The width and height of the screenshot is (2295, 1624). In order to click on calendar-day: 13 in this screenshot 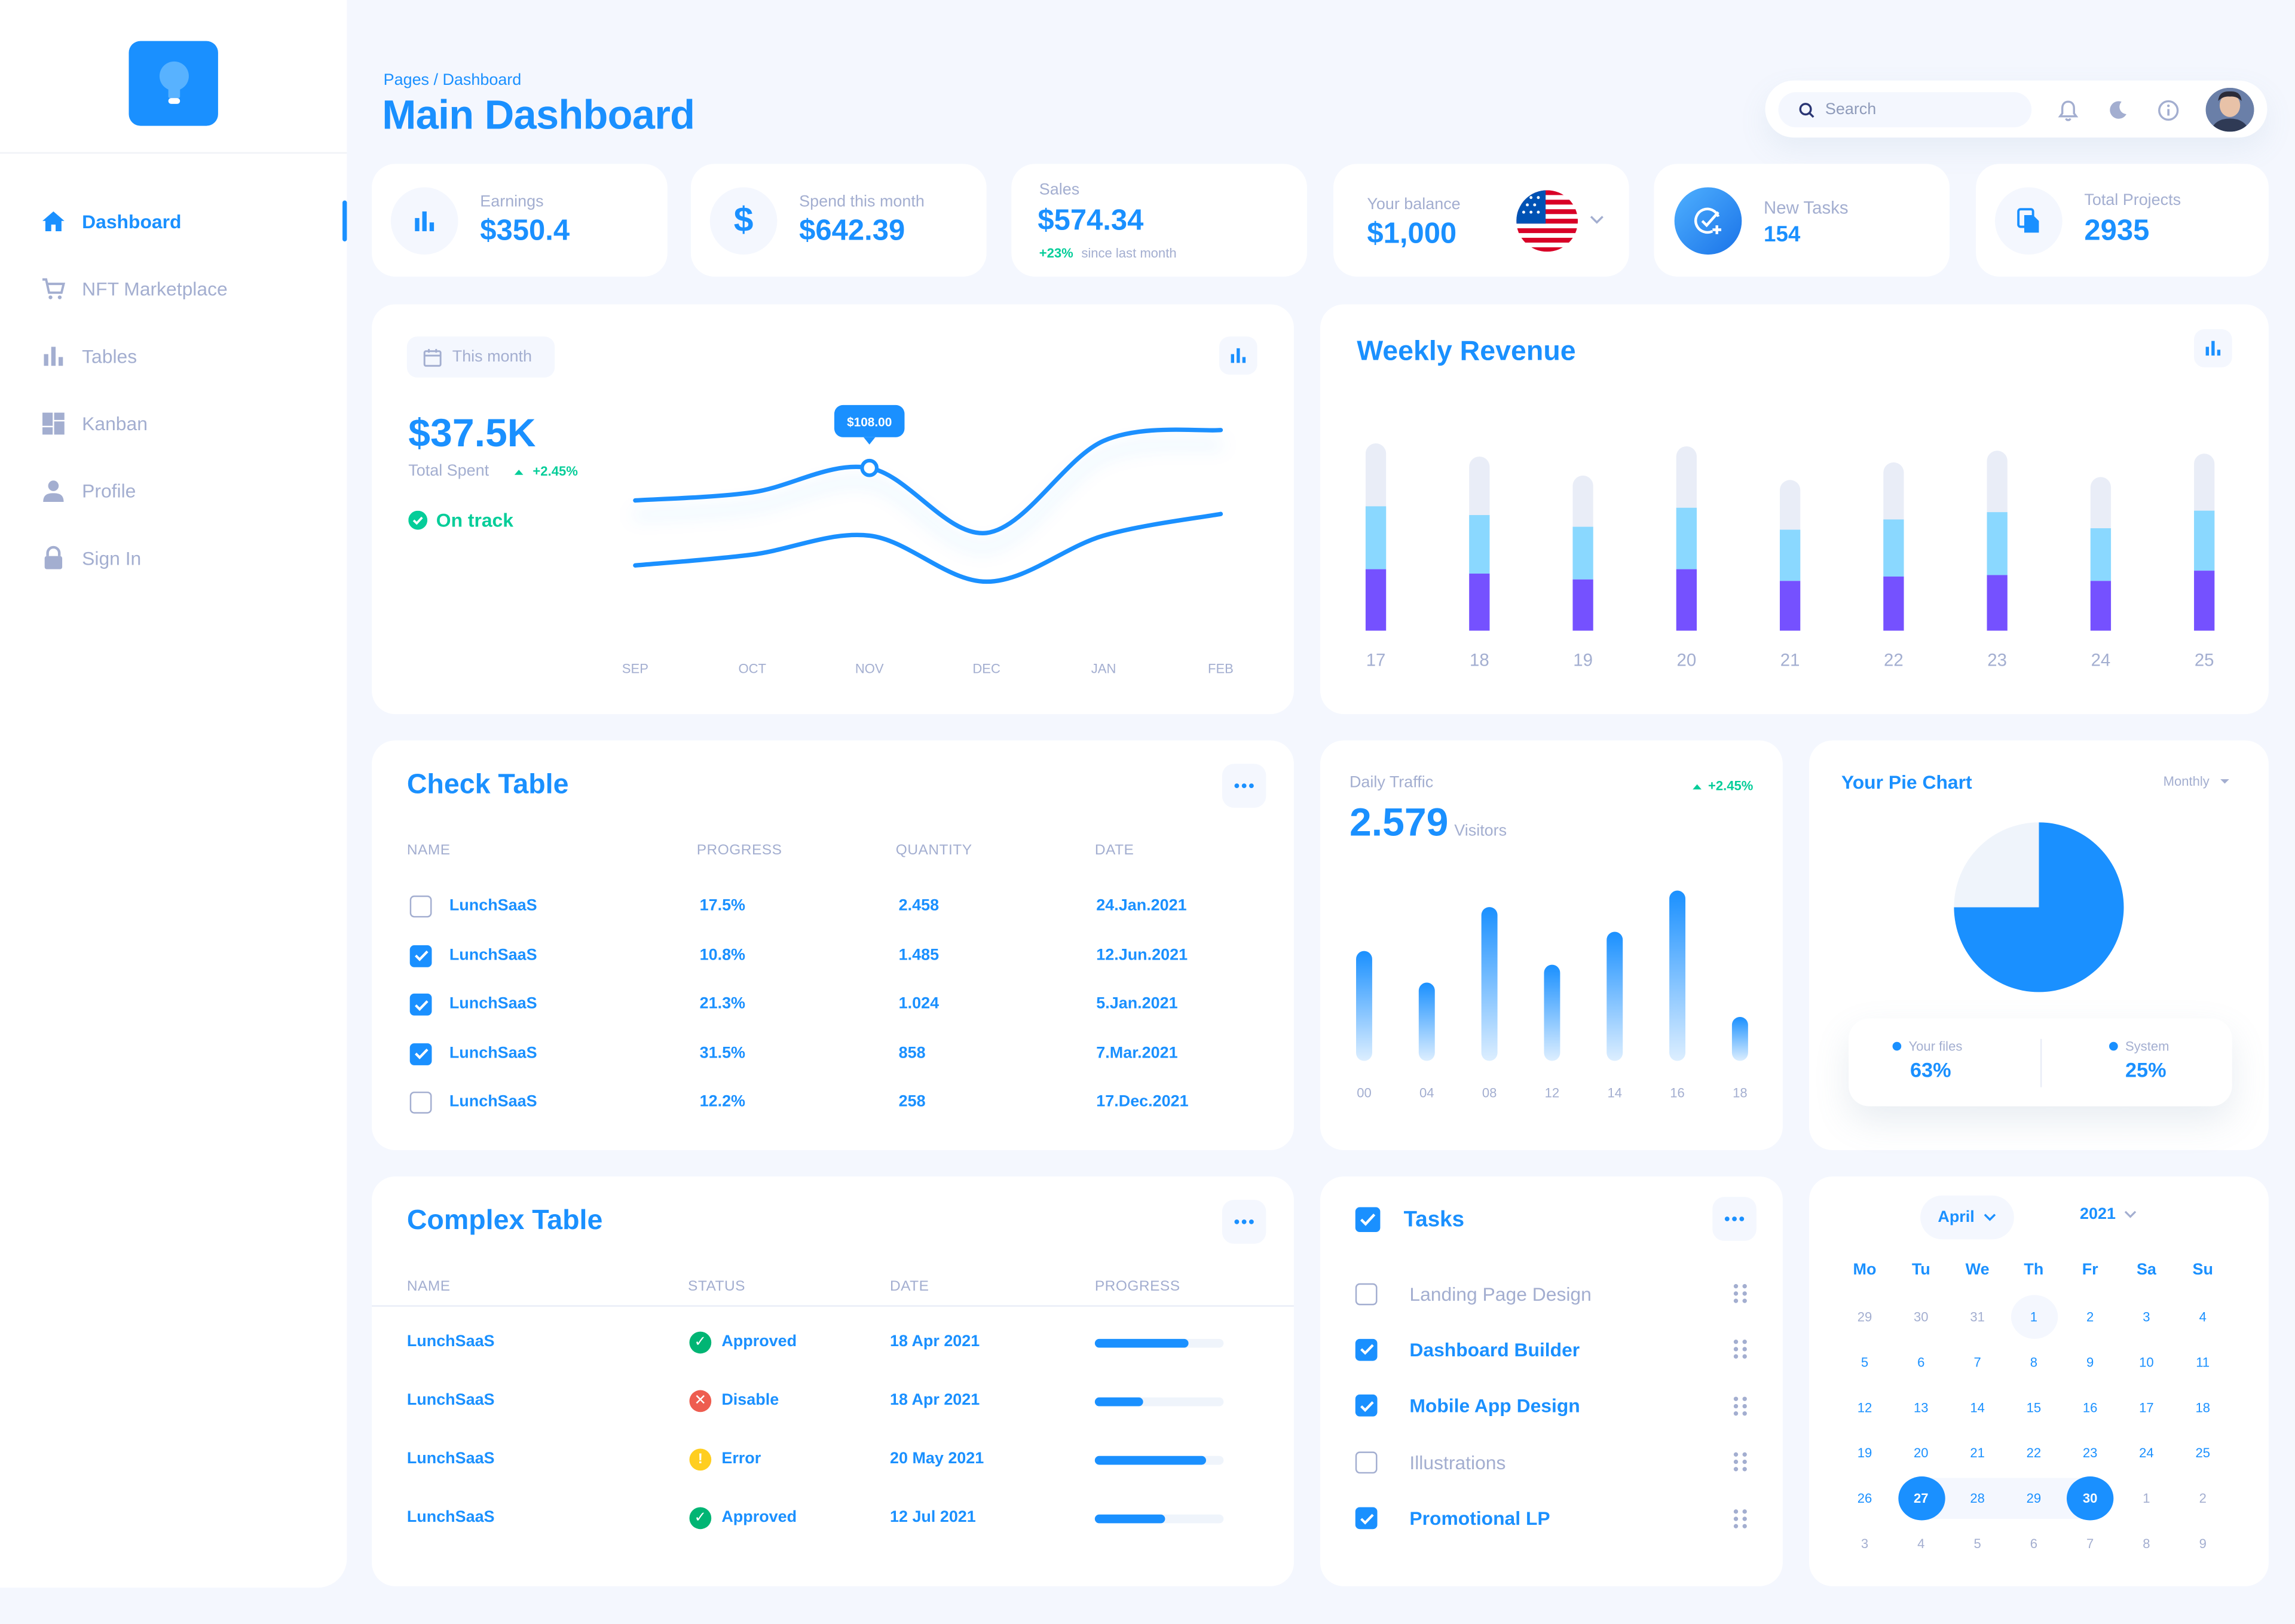, I will do `click(1921, 1407)`.